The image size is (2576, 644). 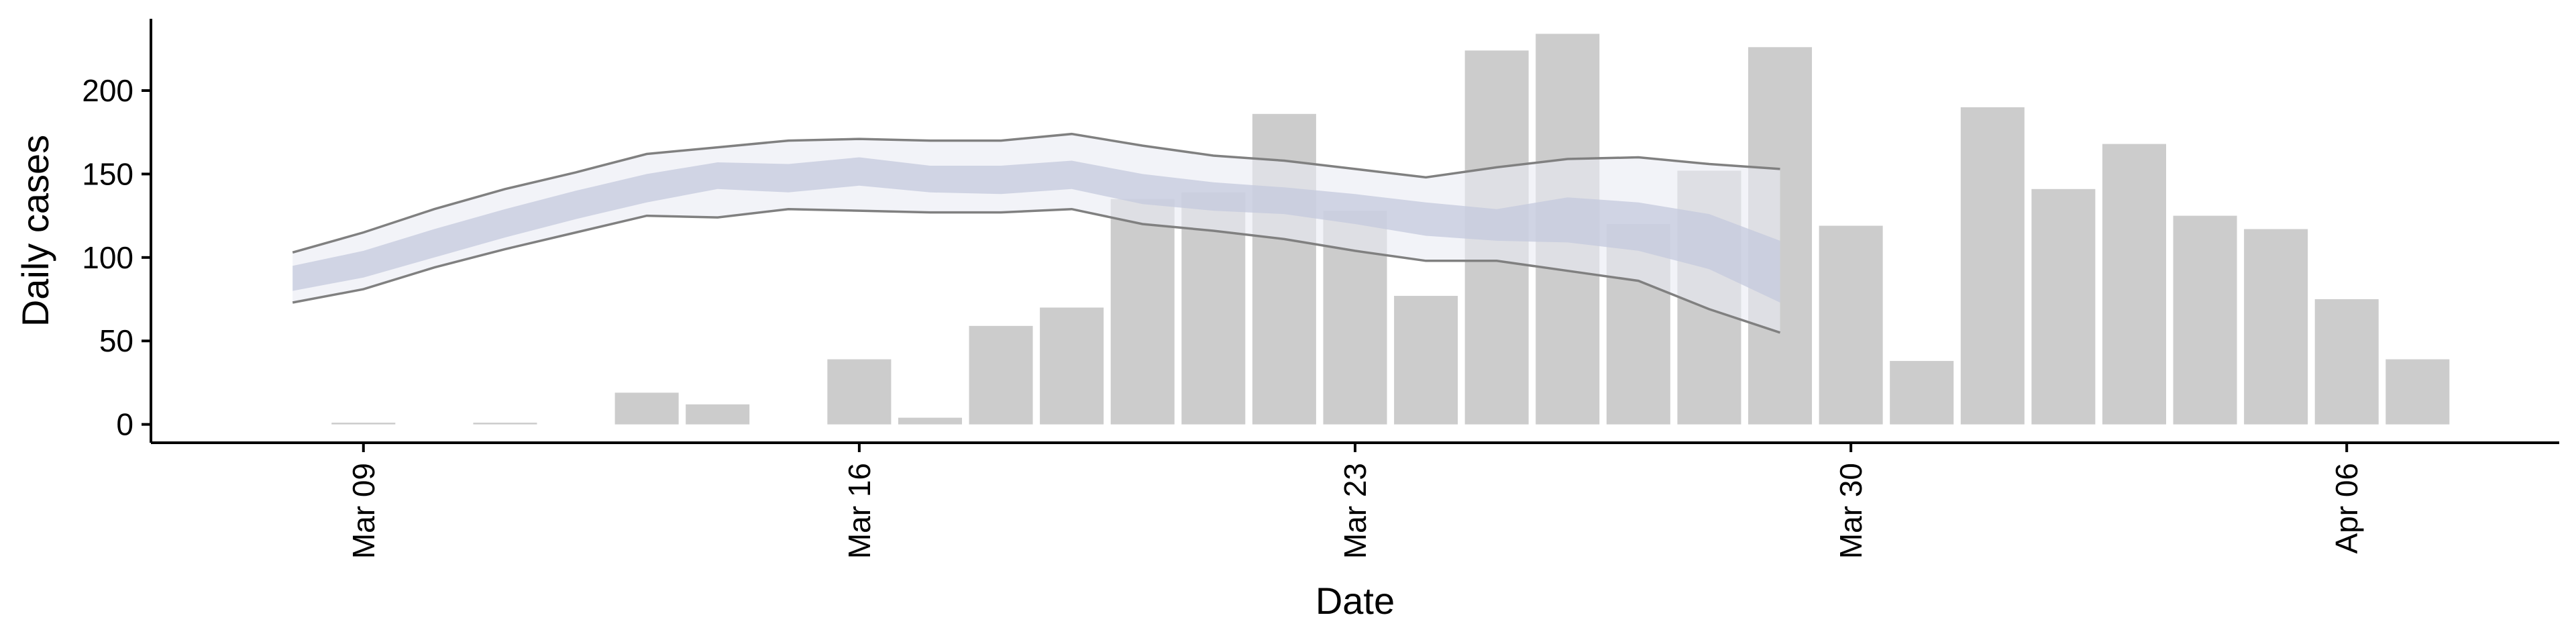 What do you see at coordinates (1355, 601) in the screenshot?
I see `x-axis-title: Date` at bounding box center [1355, 601].